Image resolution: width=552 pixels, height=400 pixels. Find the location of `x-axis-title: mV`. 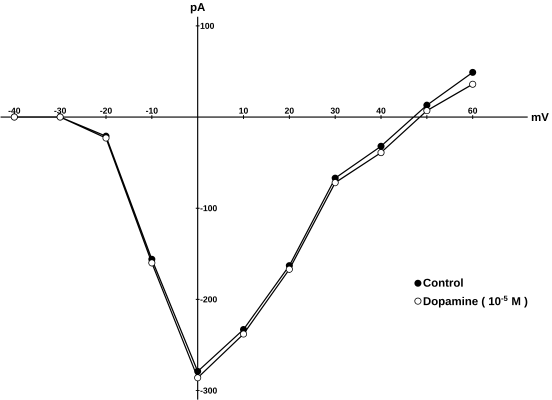

x-axis-title: mV is located at coordinates (540, 116).